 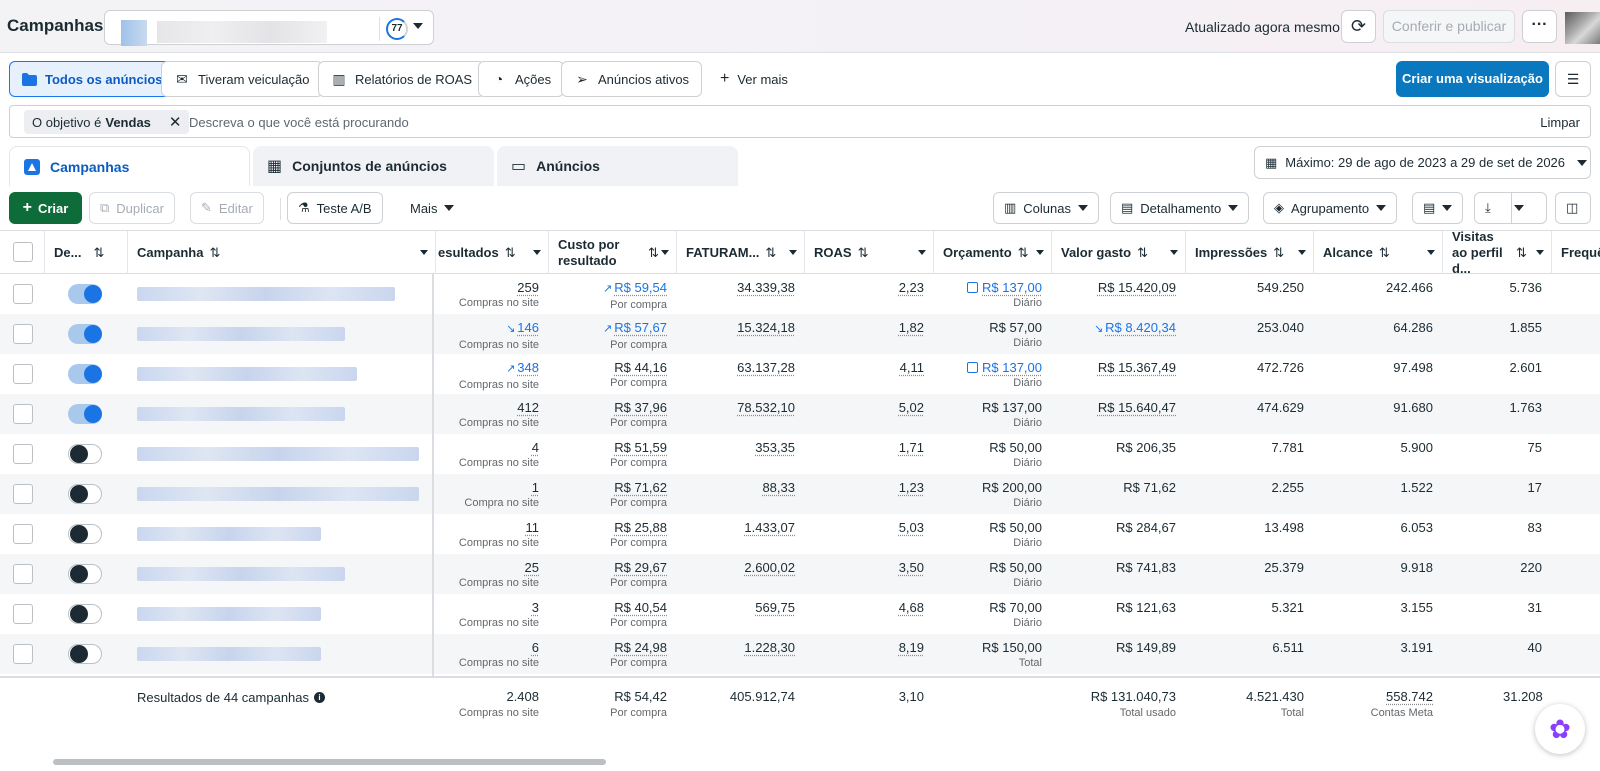 I want to click on budget-value: R$ 150,00, so click(x=1012, y=647).